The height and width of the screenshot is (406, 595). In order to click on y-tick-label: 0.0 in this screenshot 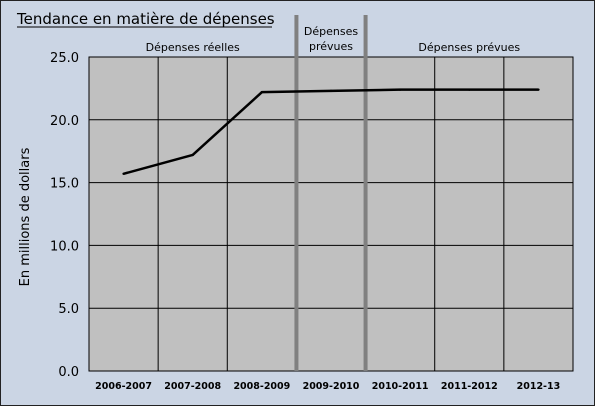, I will do `click(68, 372)`.